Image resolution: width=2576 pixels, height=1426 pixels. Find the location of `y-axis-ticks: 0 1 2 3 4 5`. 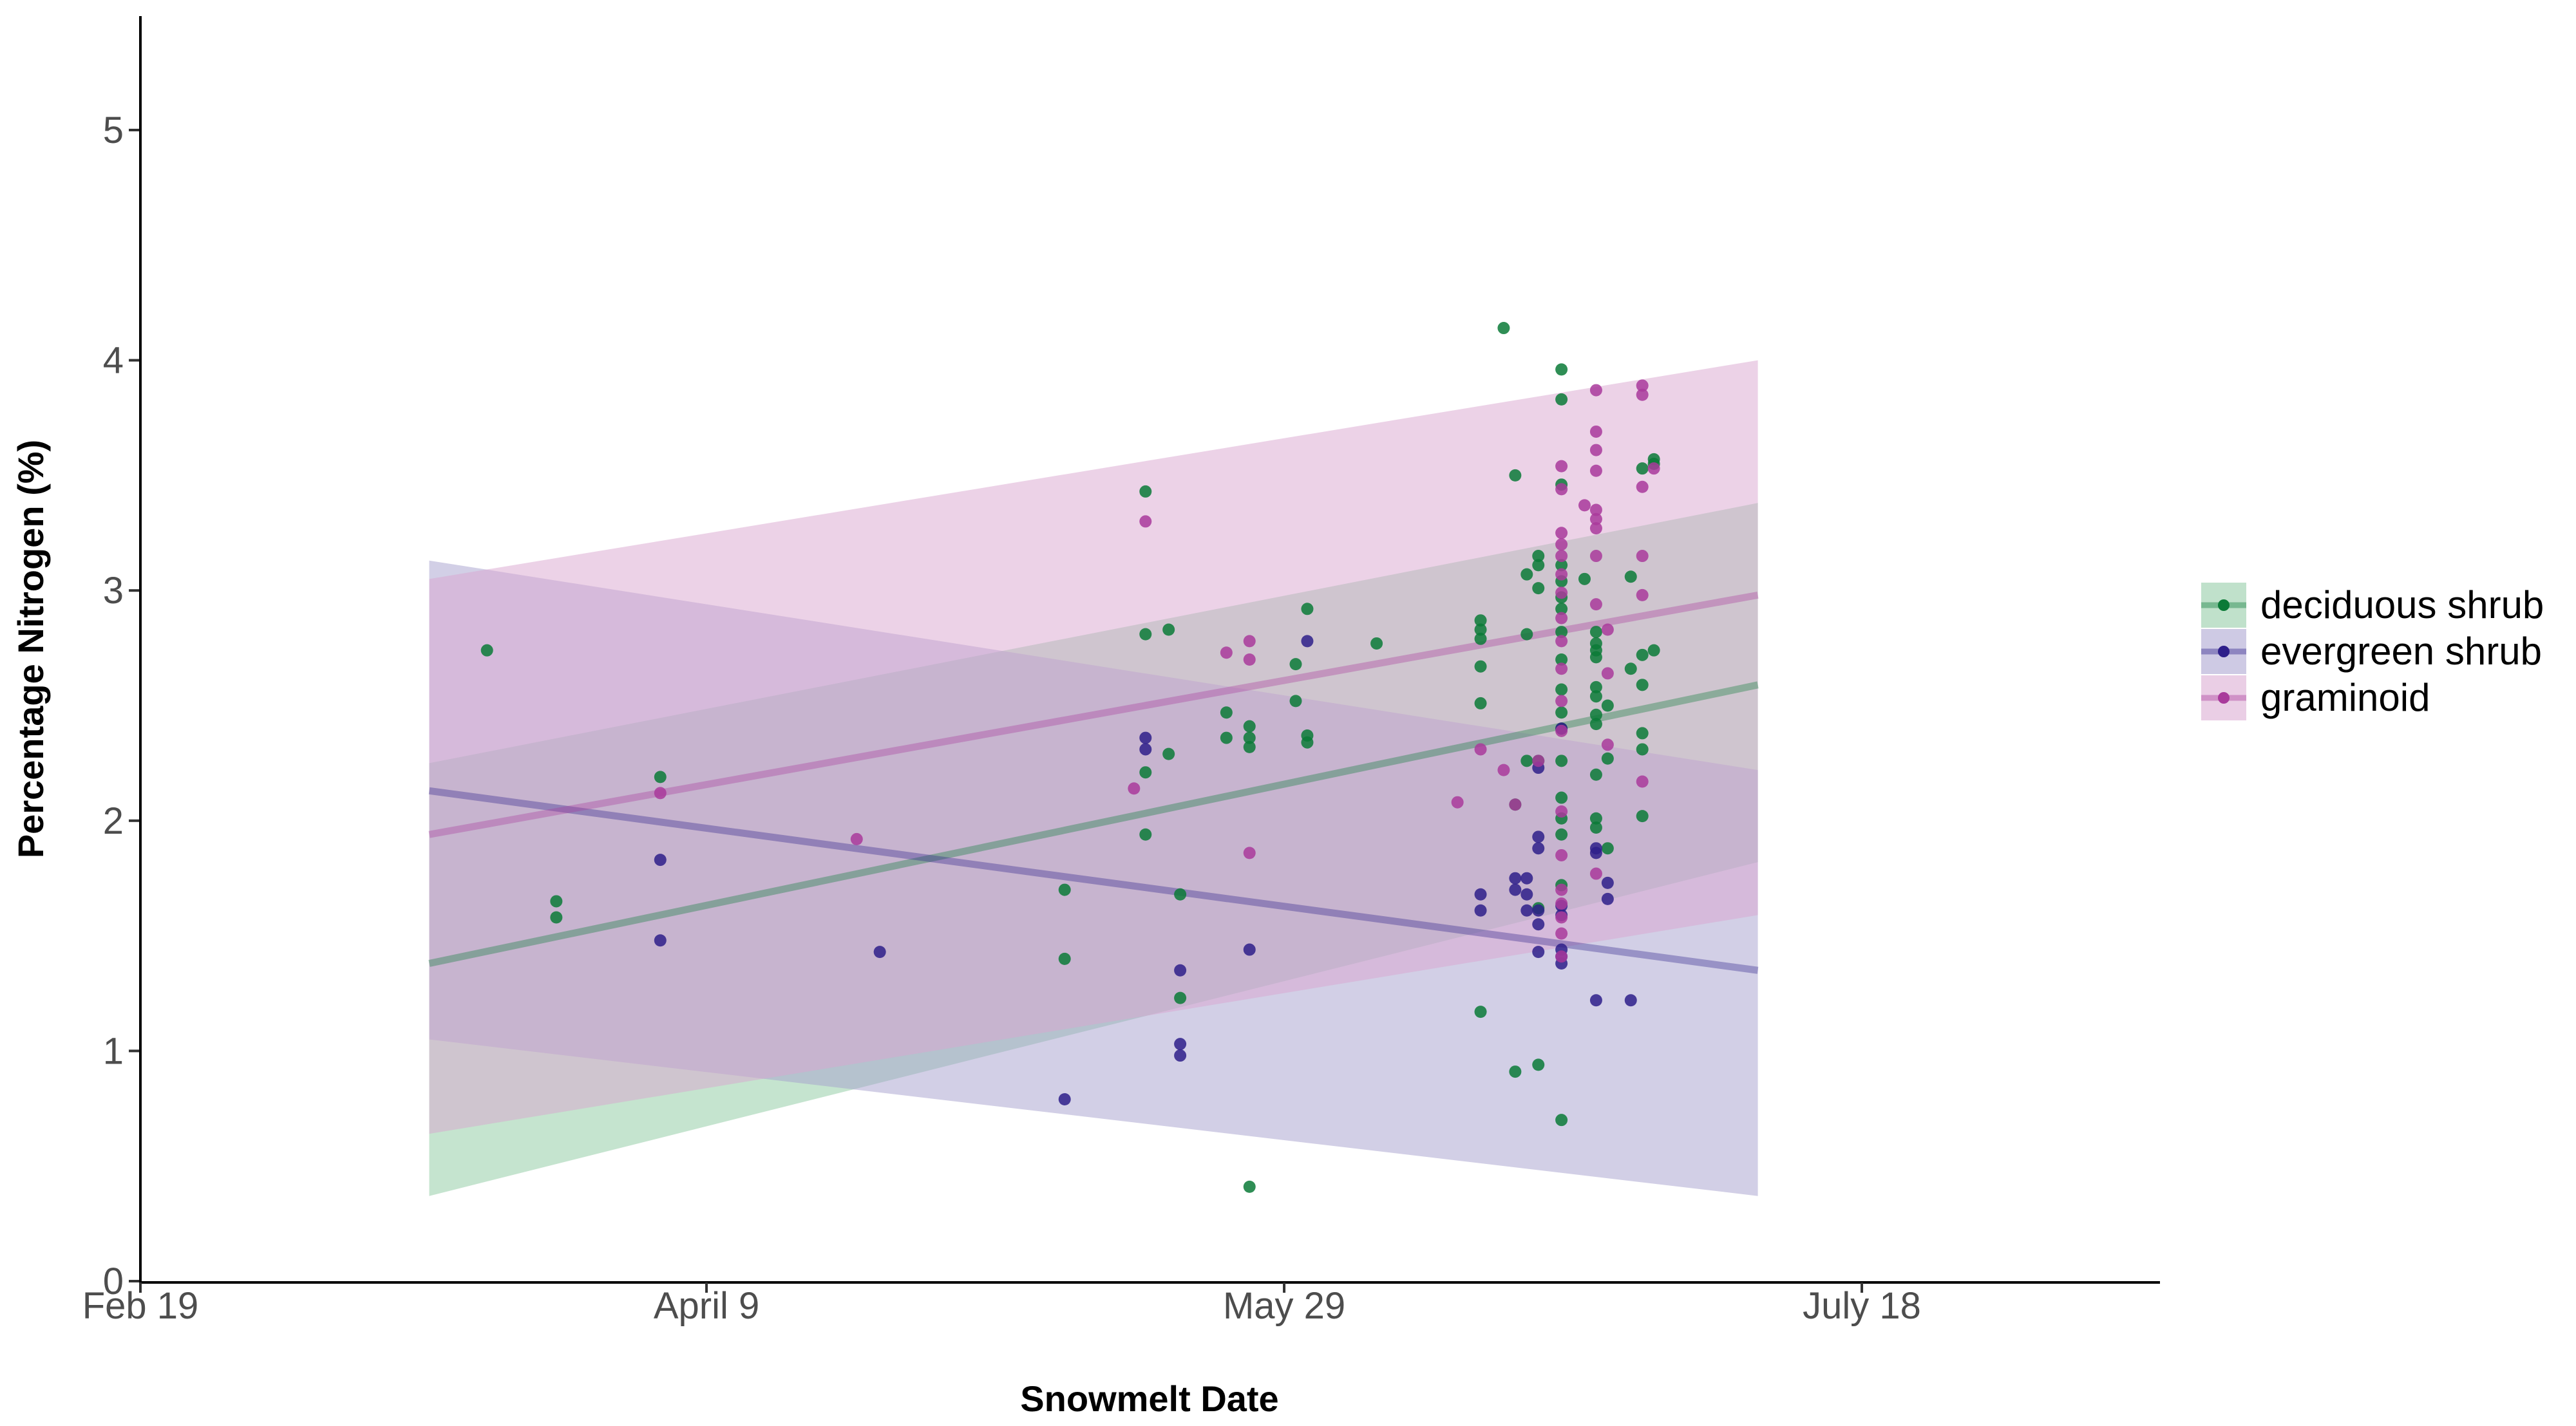

y-axis-ticks: 0 1 2 3 4 5 is located at coordinates (121, 705).